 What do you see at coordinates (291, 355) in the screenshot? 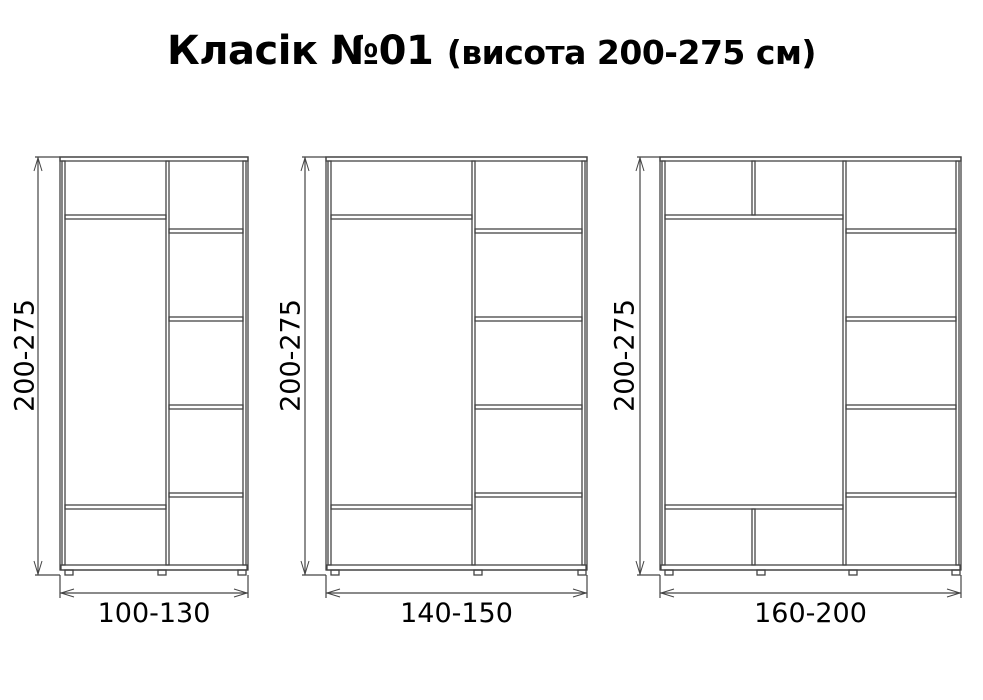
I see `height-label-2: 200-275` at bounding box center [291, 355].